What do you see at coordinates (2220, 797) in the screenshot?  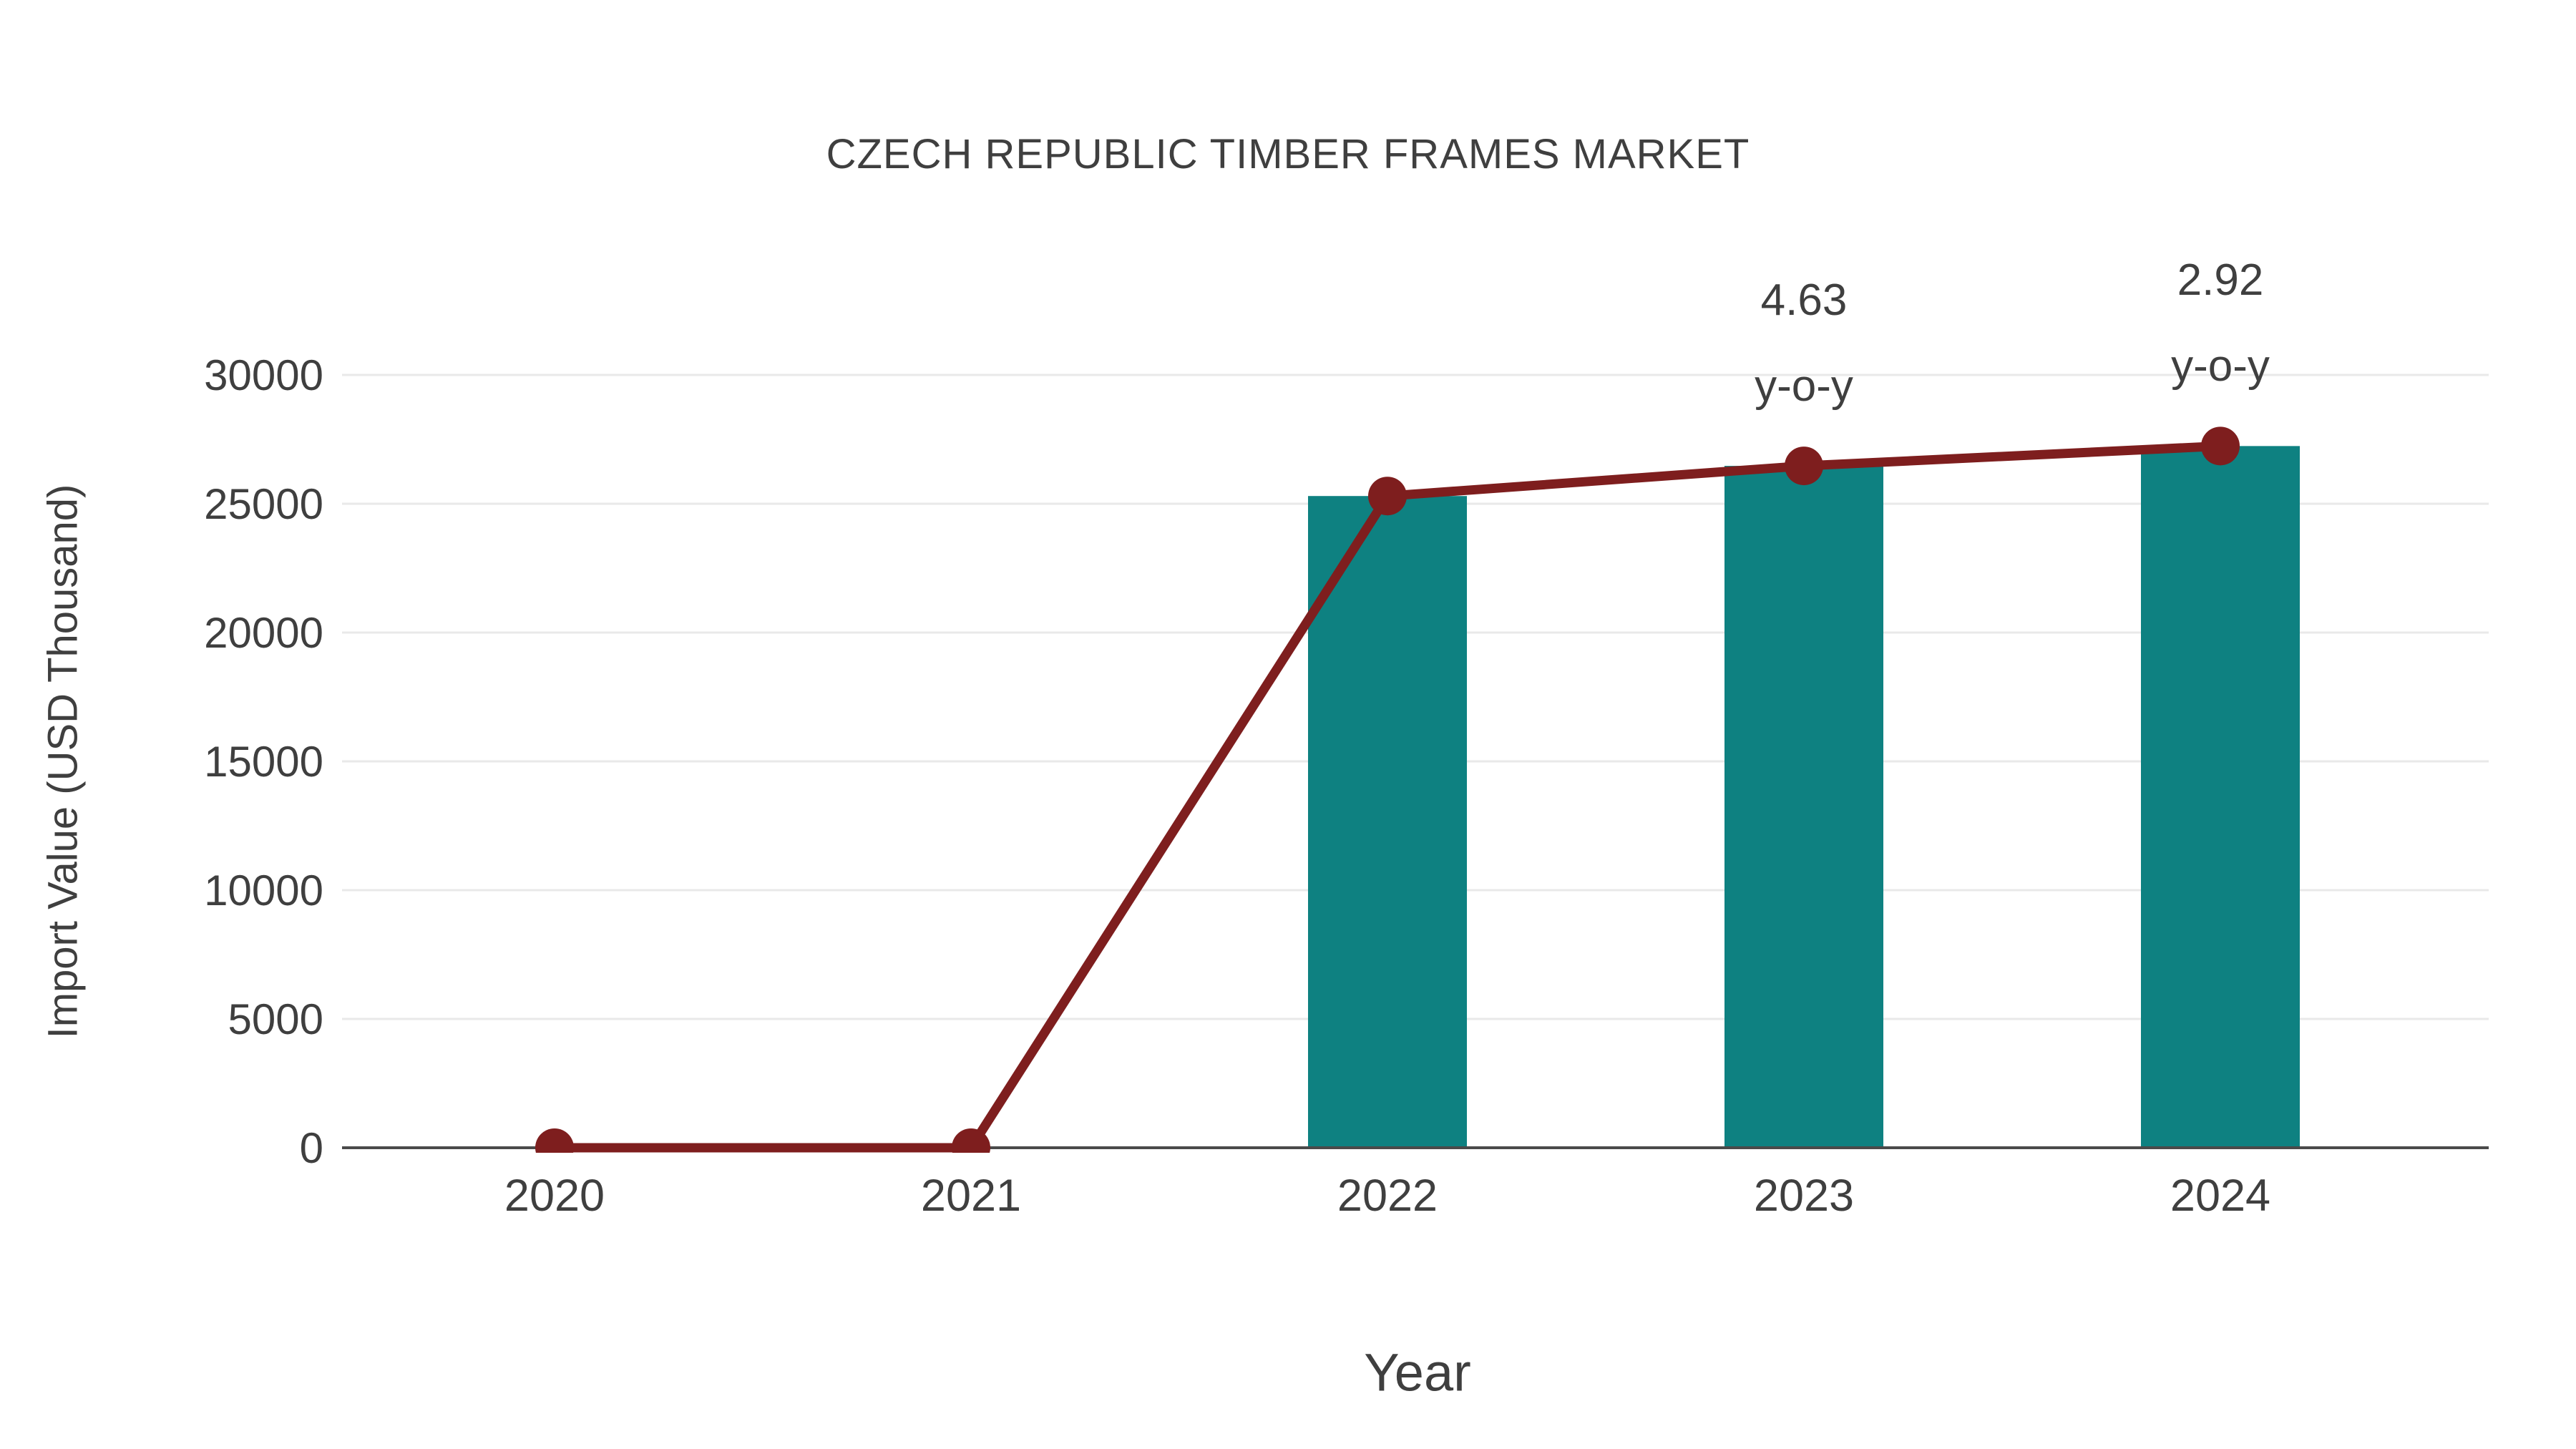 I see `bar-2024` at bounding box center [2220, 797].